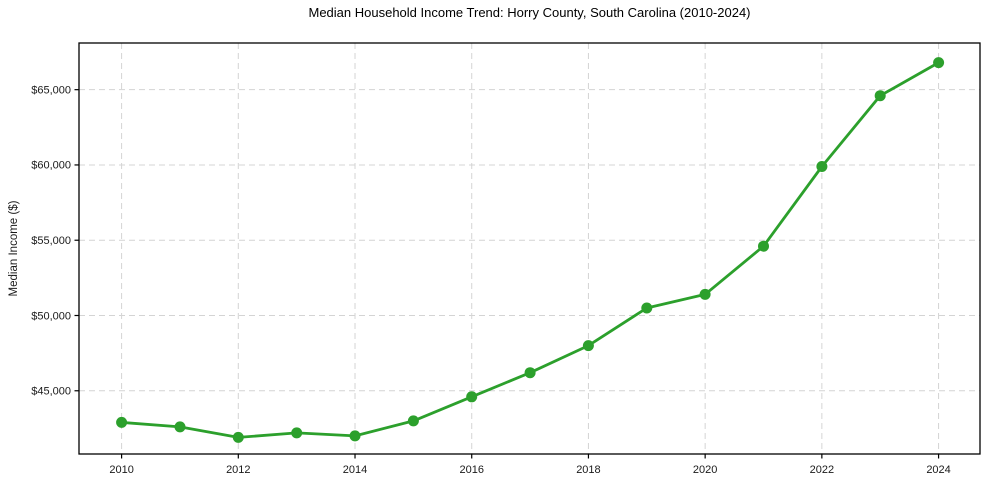  Describe the element at coordinates (763, 246) in the screenshot. I see `data-point-2021` at that location.